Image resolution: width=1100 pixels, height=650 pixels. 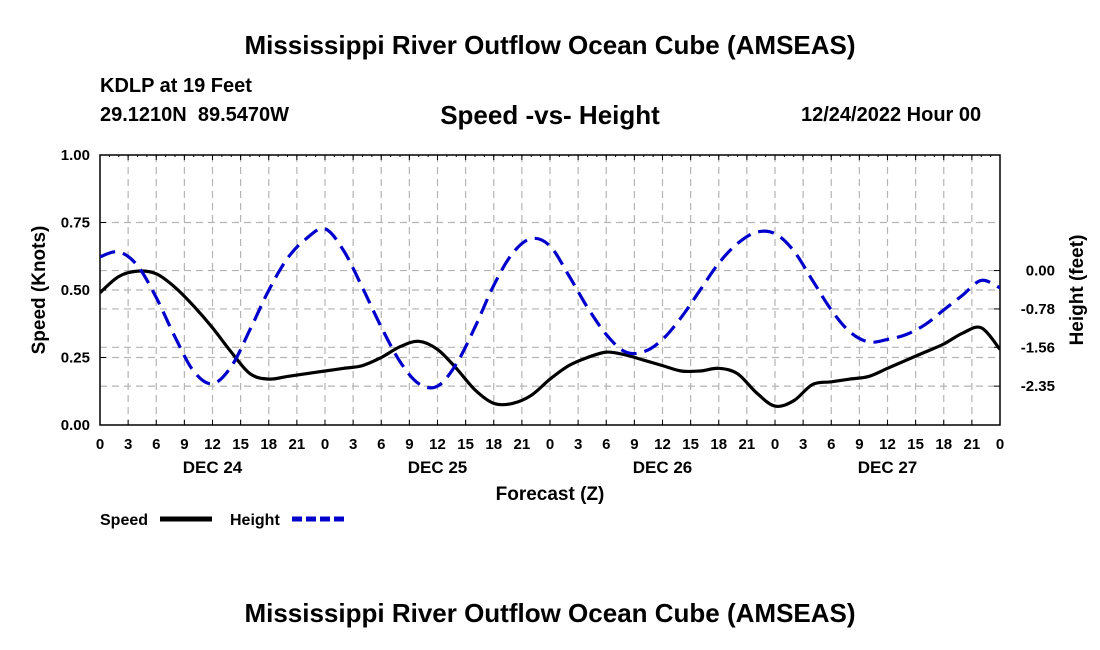 What do you see at coordinates (39, 290) in the screenshot?
I see `y-axis-label: Speed (Knots)` at bounding box center [39, 290].